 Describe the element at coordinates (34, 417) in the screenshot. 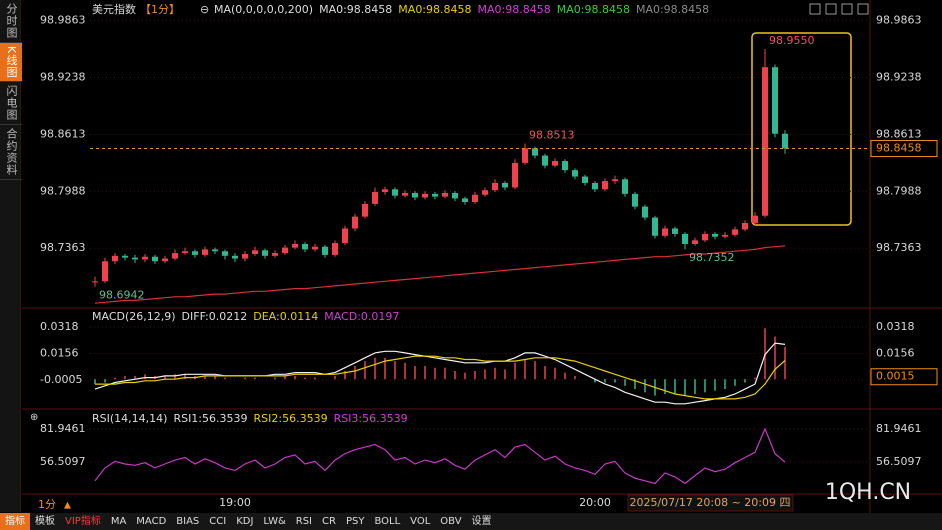

I see `alert-icon: ⊕` at that location.